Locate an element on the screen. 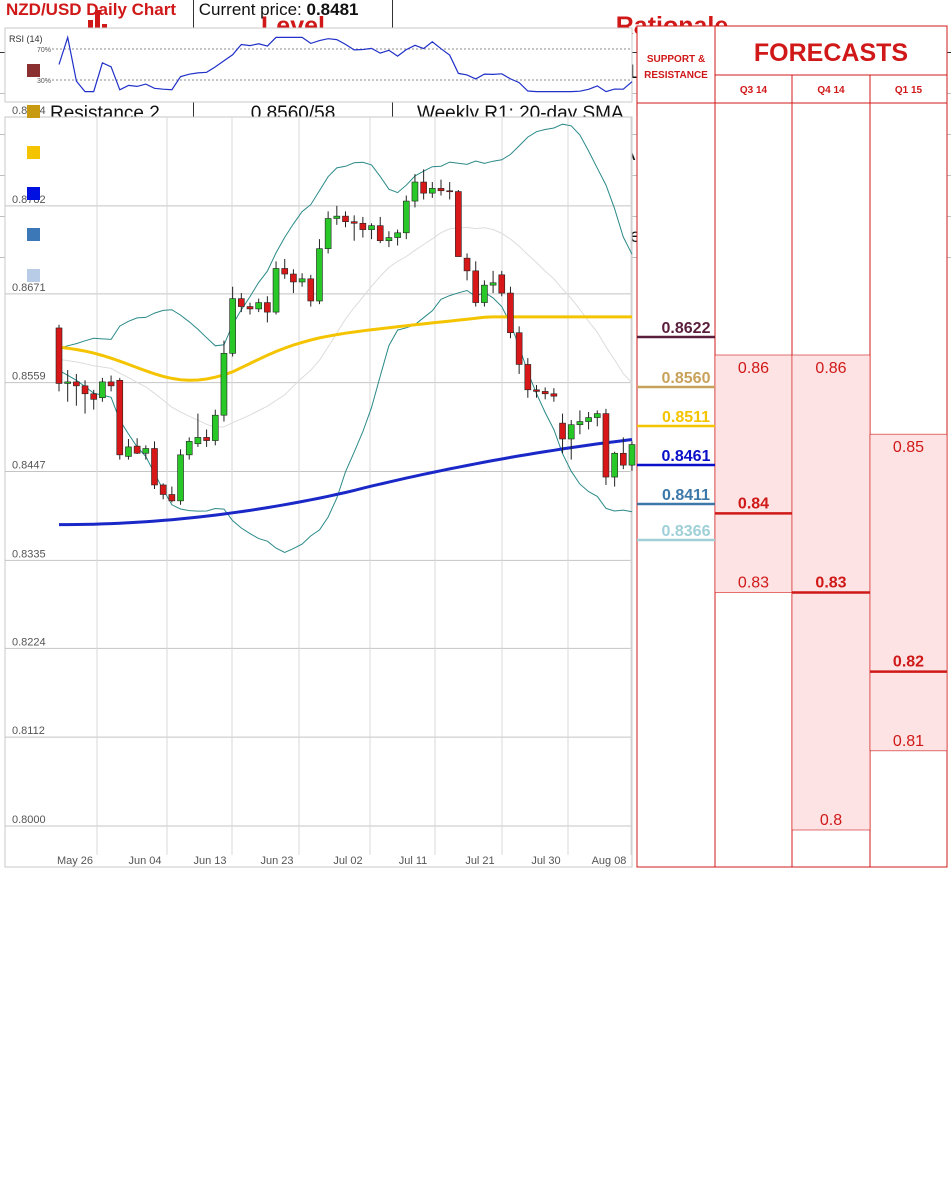  level-marker-support-2: 0.8411 is located at coordinates (676, 496).